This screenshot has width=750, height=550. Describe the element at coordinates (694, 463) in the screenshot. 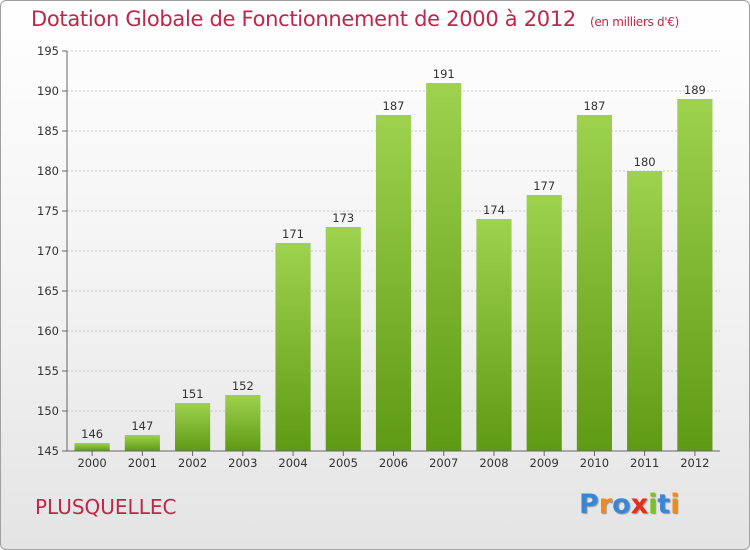

I see `x-tick-label: 2012` at that location.